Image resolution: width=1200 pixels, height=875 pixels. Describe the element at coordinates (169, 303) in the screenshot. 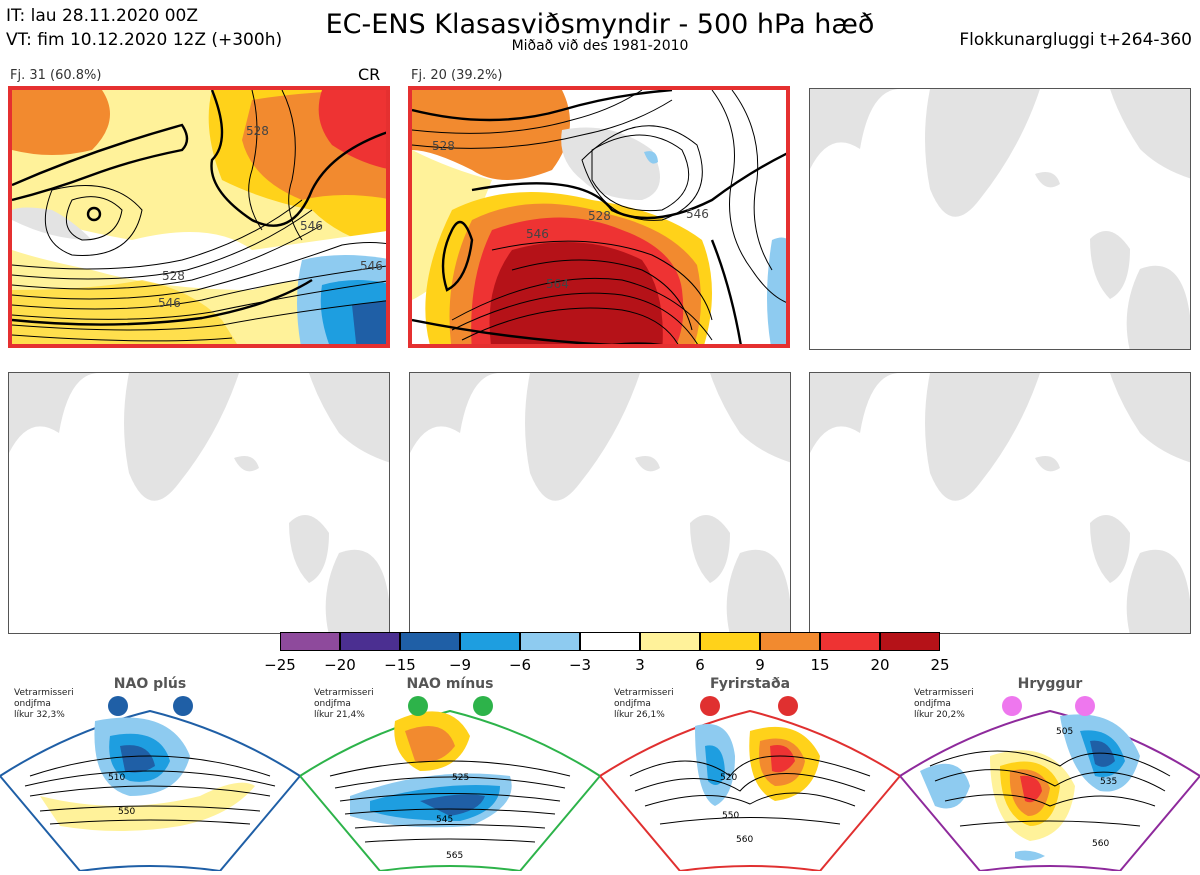

I see `panel-1-contour-546a: 546` at that location.